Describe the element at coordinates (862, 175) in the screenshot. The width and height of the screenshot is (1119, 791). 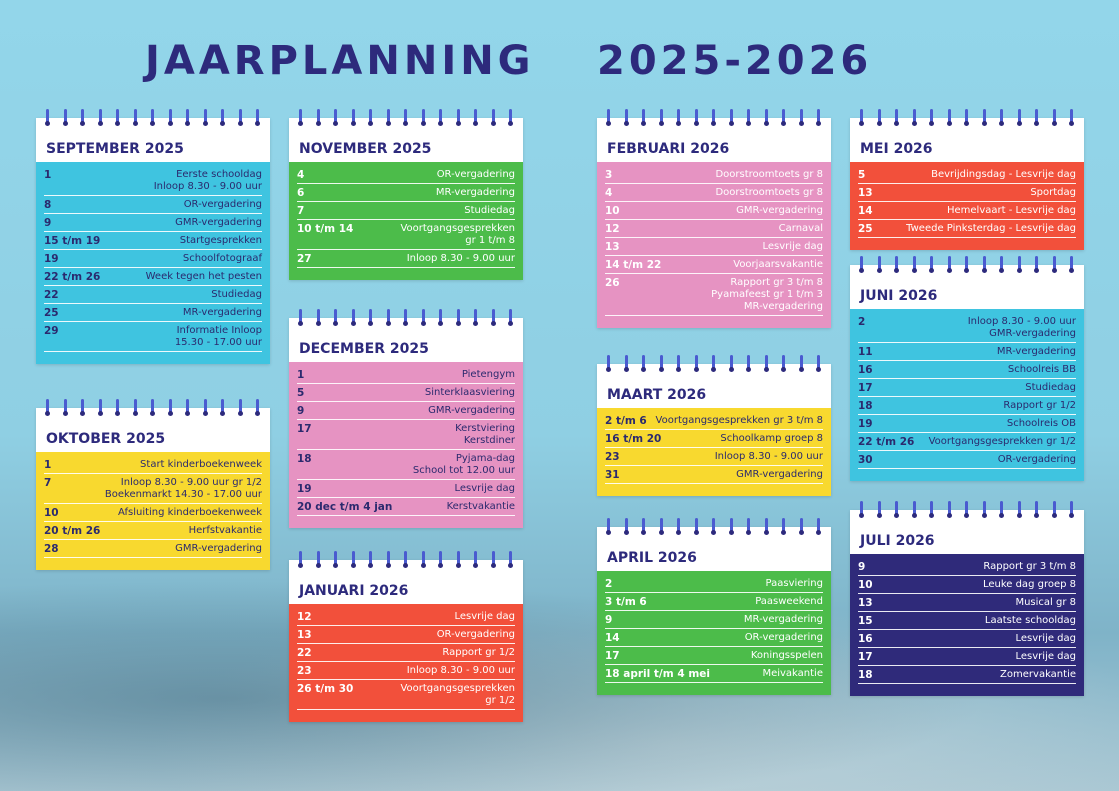
I see `event-date: 5` at that location.